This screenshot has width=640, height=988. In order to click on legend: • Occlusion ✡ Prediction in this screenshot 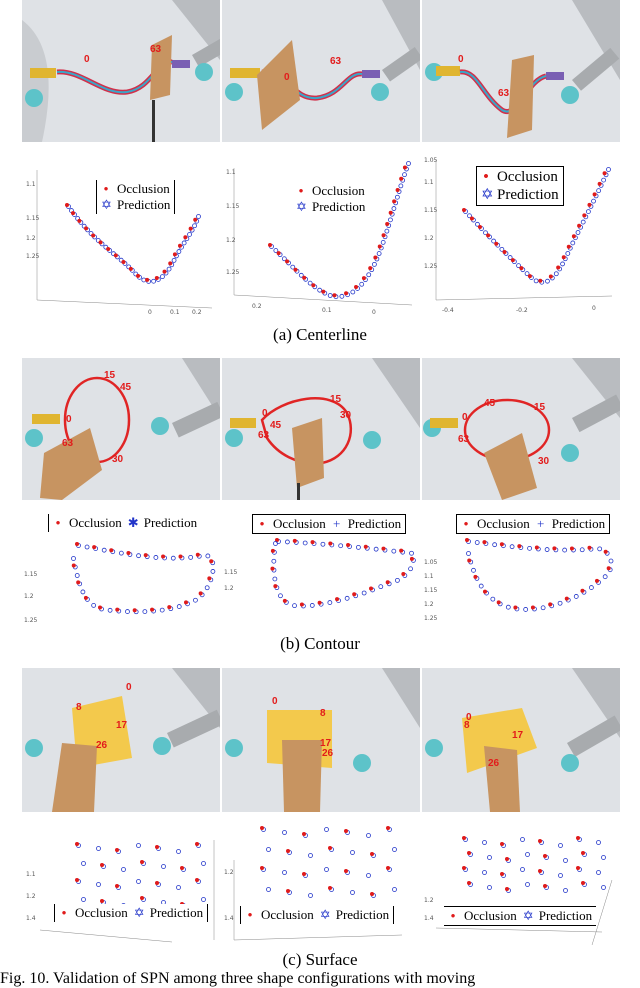, I will do `click(131, 913)`.